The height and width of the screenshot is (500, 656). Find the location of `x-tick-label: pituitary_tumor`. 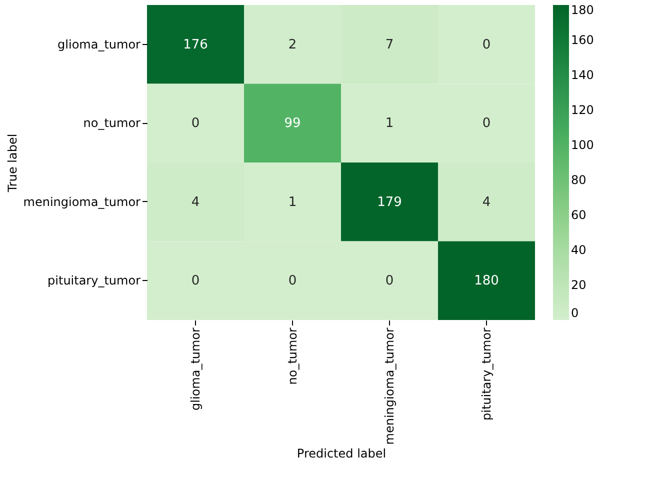

x-tick-label: pituitary_tumor is located at coordinates (487, 373).